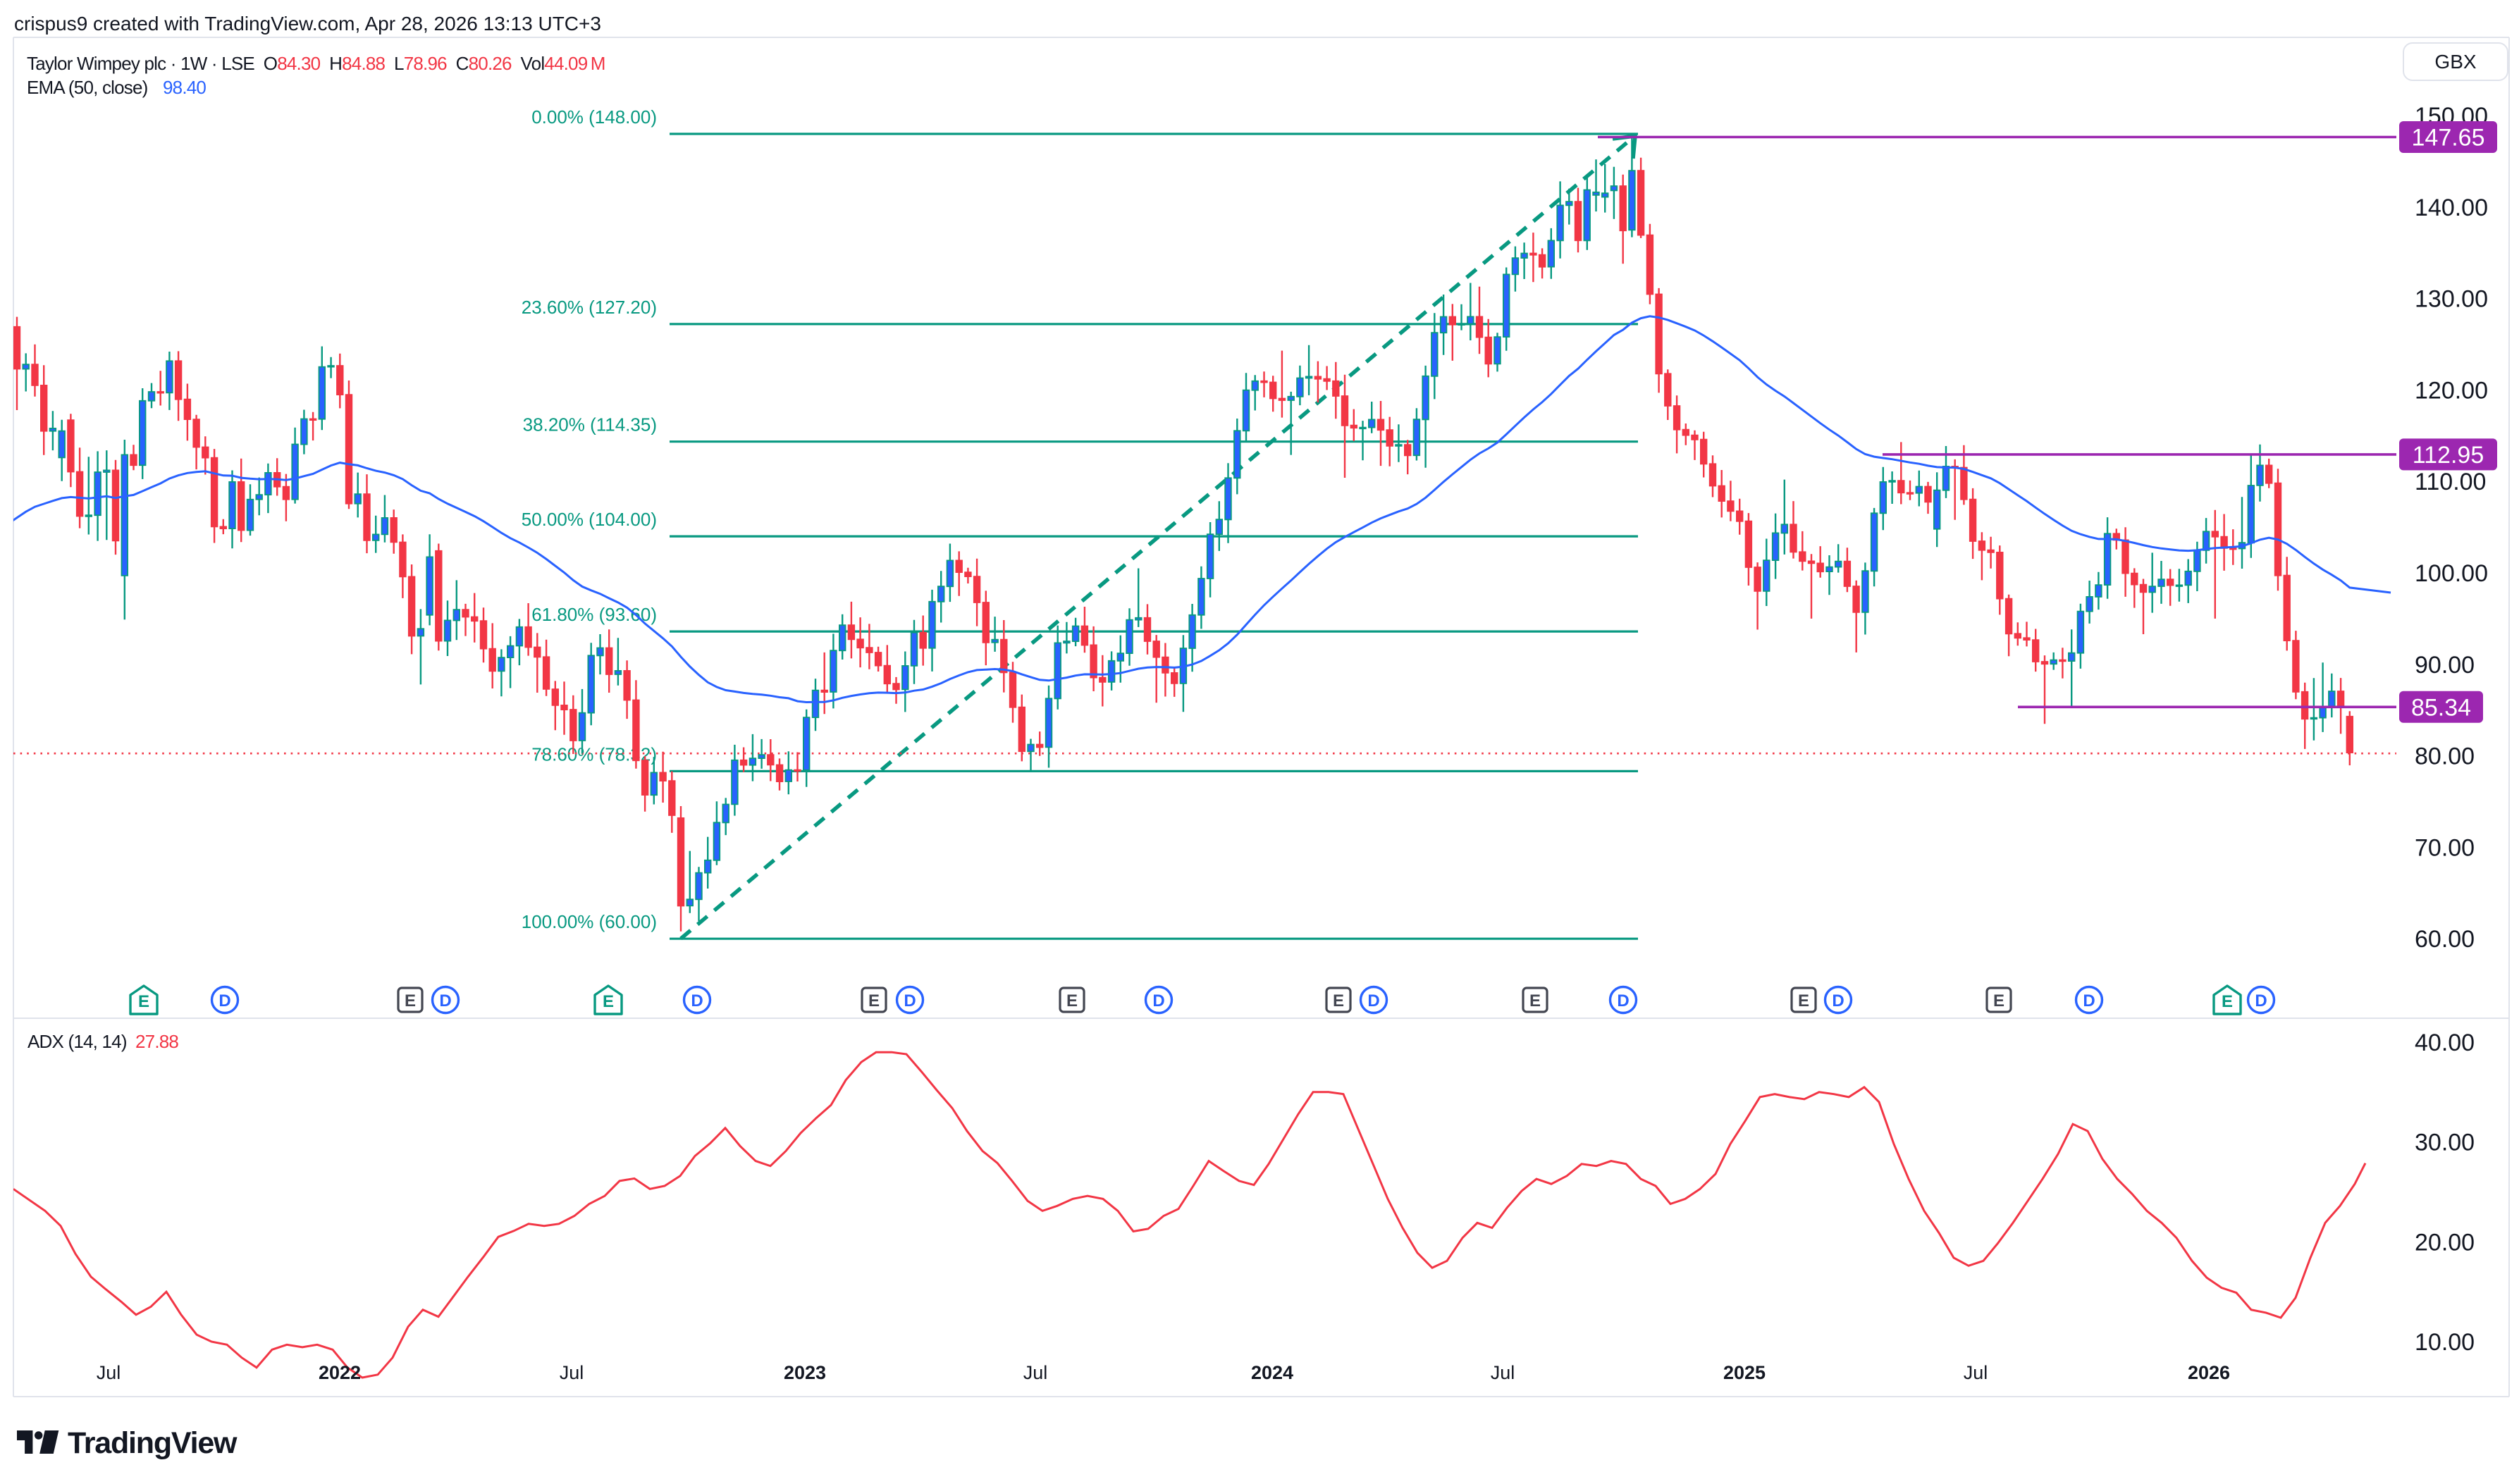  Describe the element at coordinates (589, 922) in the screenshot. I see `svg-text: 100.00% (60.00)` at that location.